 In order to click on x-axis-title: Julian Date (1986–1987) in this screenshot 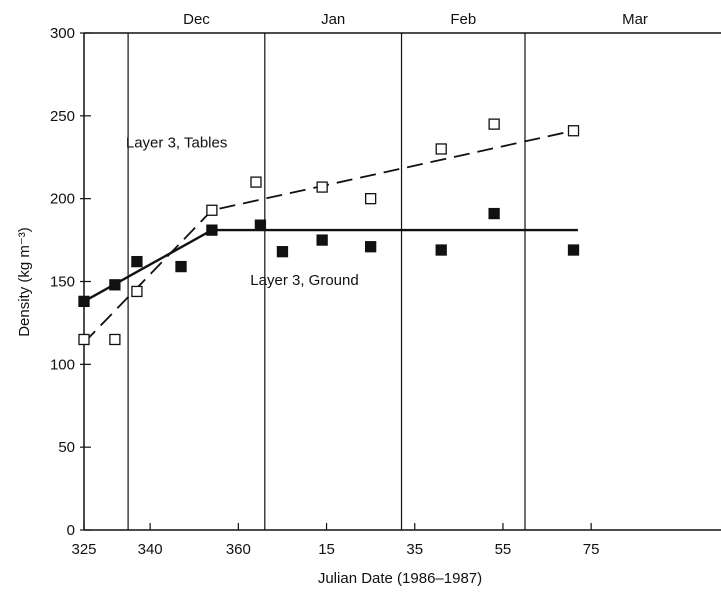, I will do `click(400, 578)`.